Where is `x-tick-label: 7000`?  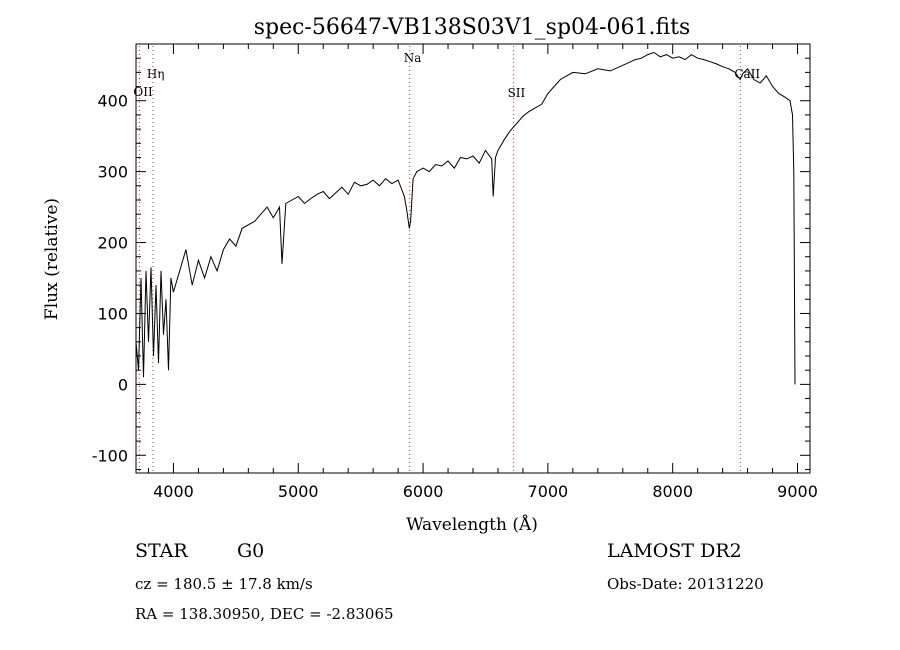
x-tick-label: 7000 is located at coordinates (548, 491).